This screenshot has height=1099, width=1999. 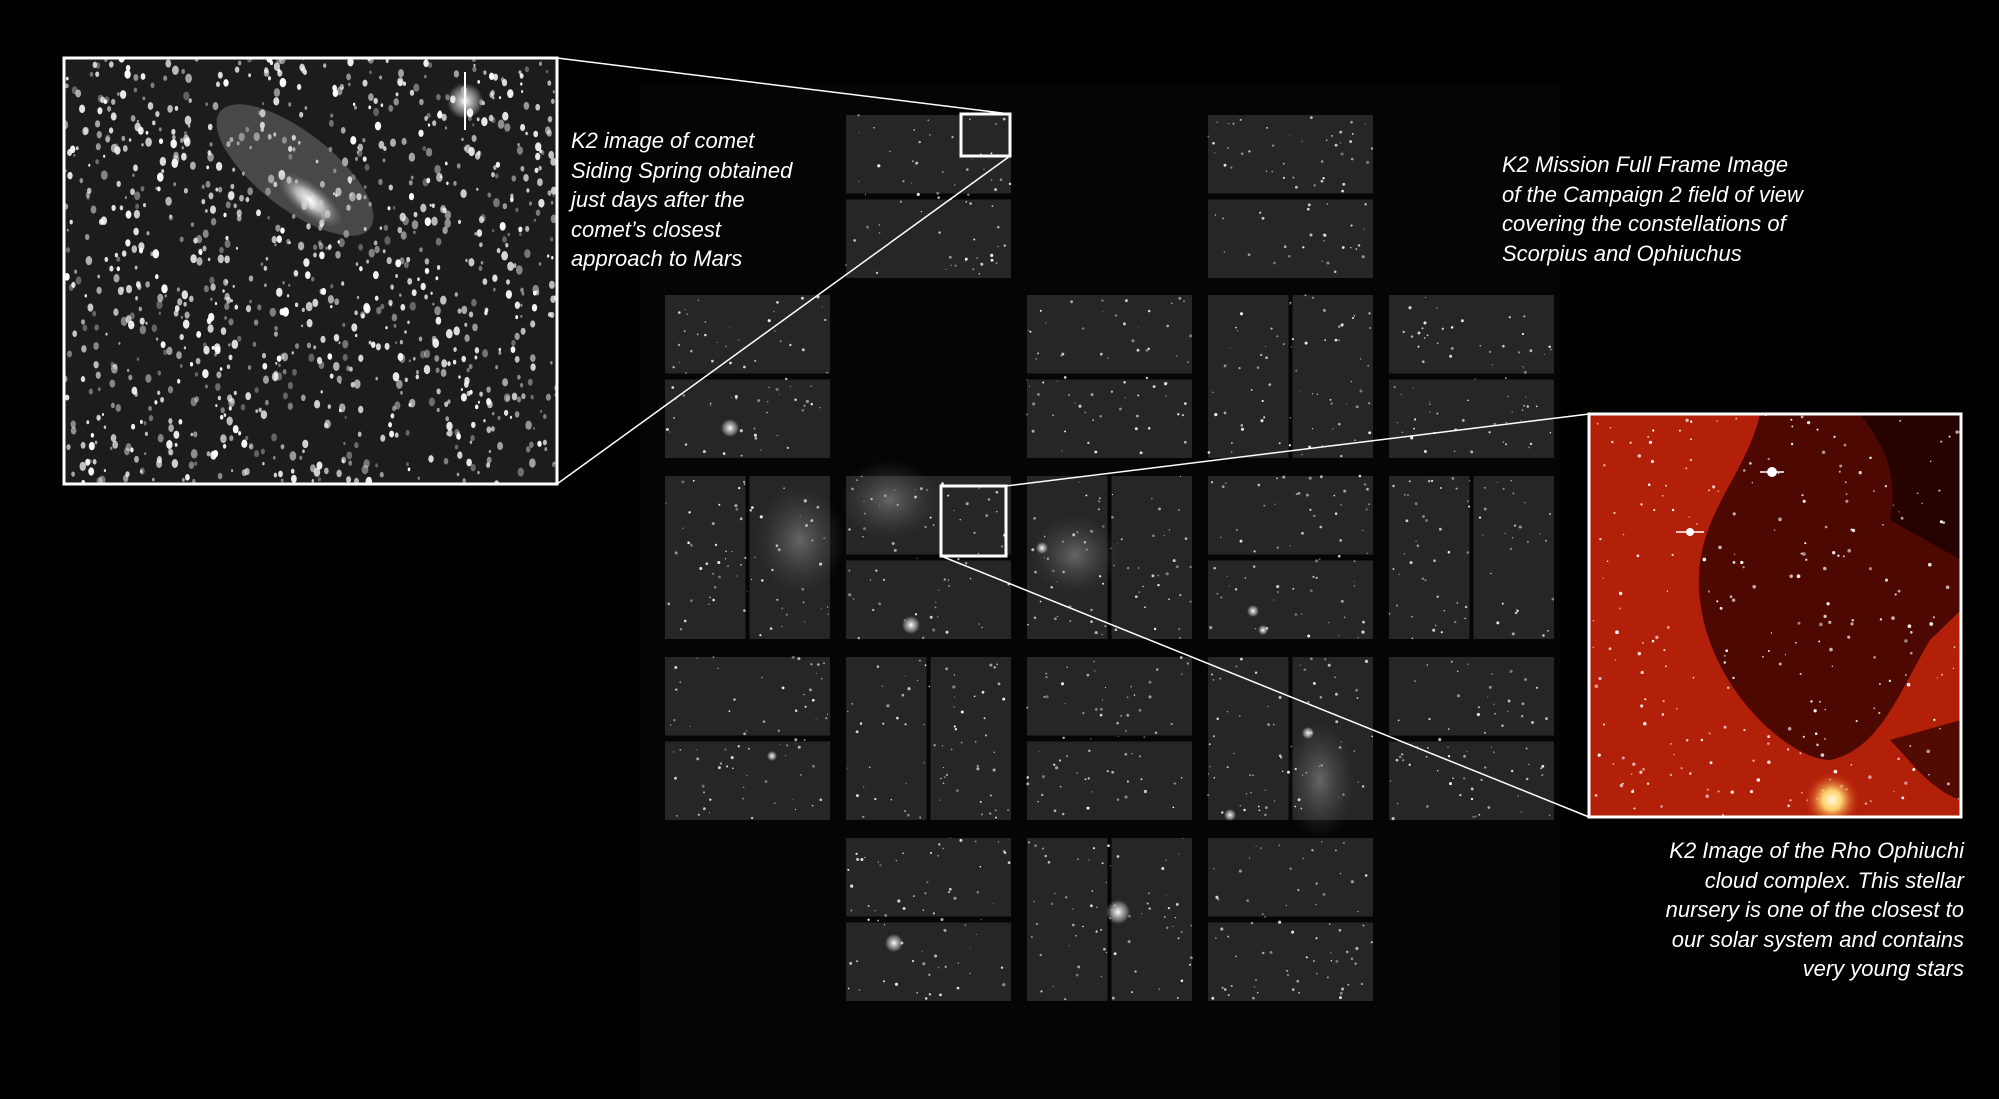 What do you see at coordinates (1290, 599) in the screenshot?
I see `ccd-channel` at bounding box center [1290, 599].